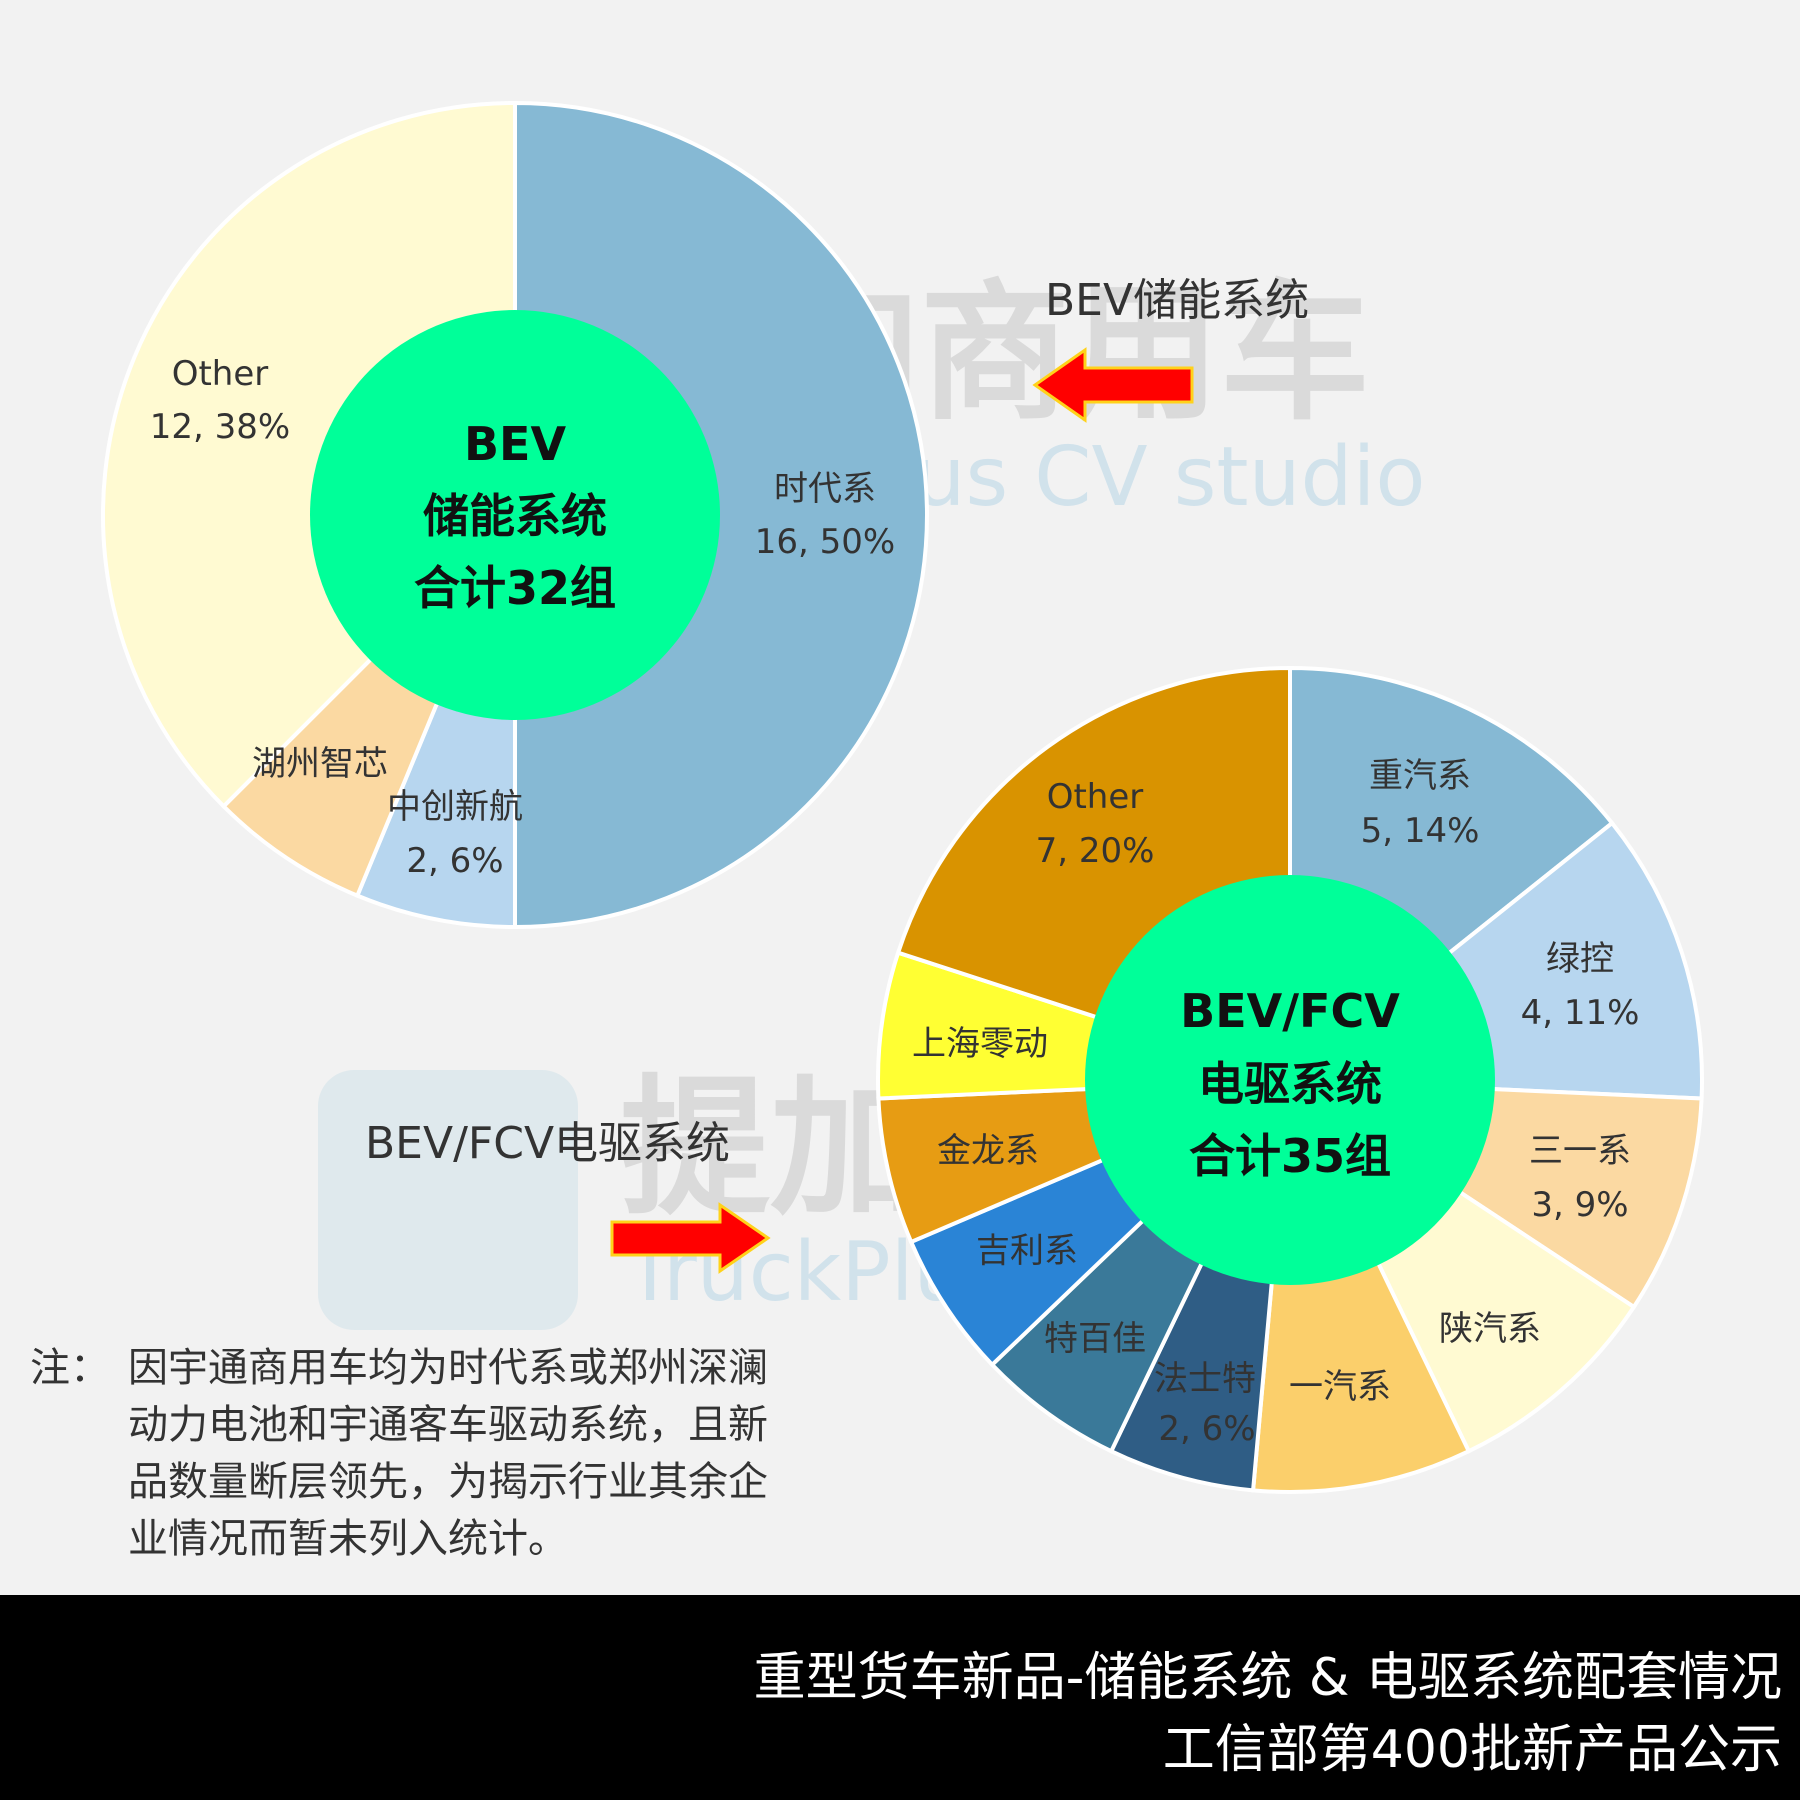 This screenshot has width=1800, height=1800. What do you see at coordinates (1206, 1429) in the screenshot?
I see `drive-label-value-fashite: 2, 6%` at bounding box center [1206, 1429].